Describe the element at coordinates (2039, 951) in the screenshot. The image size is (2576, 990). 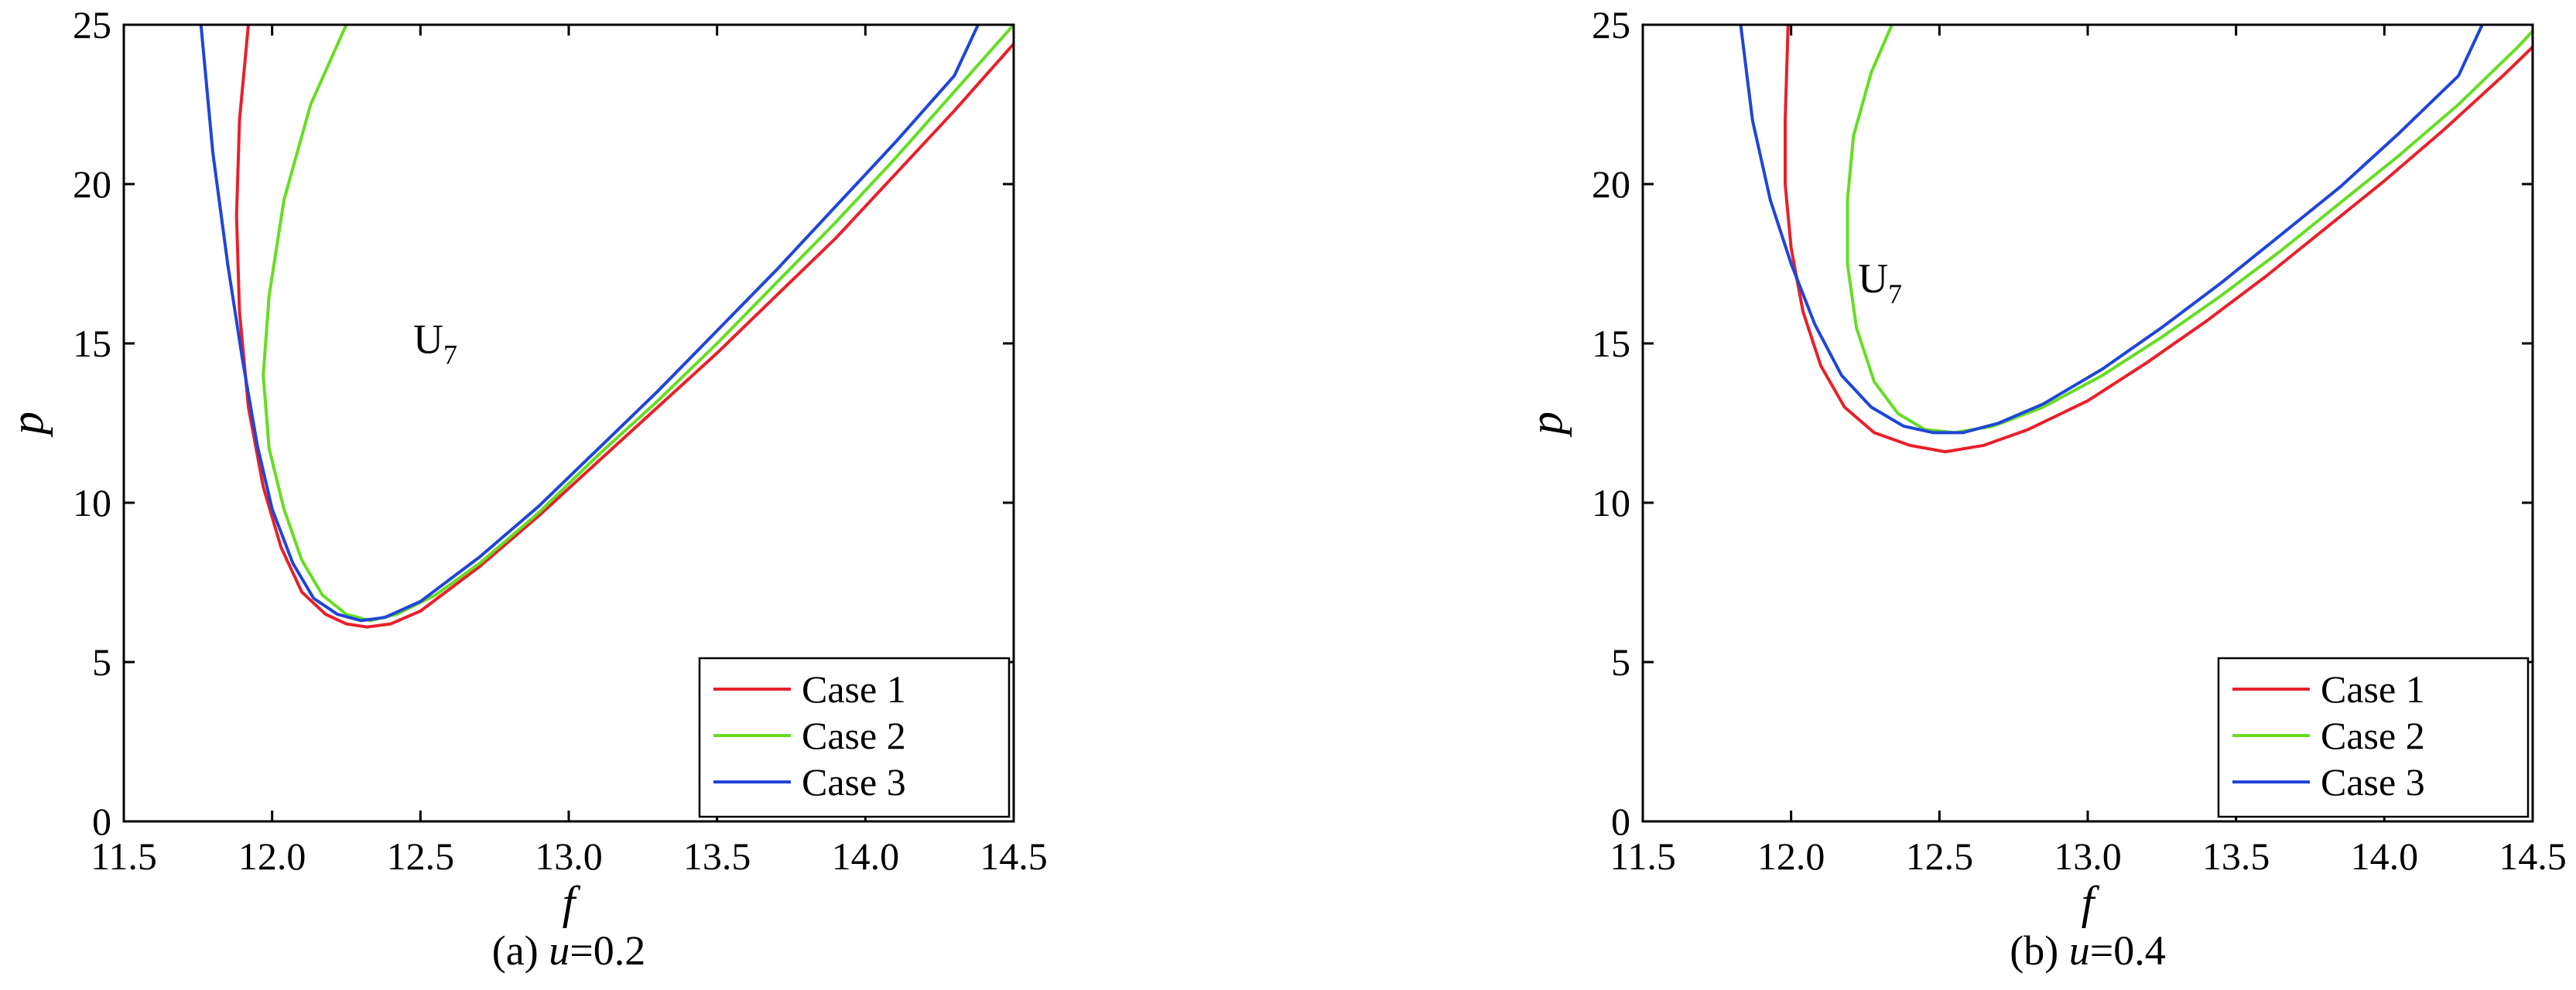
I see `caption-prefix: (b)` at that location.